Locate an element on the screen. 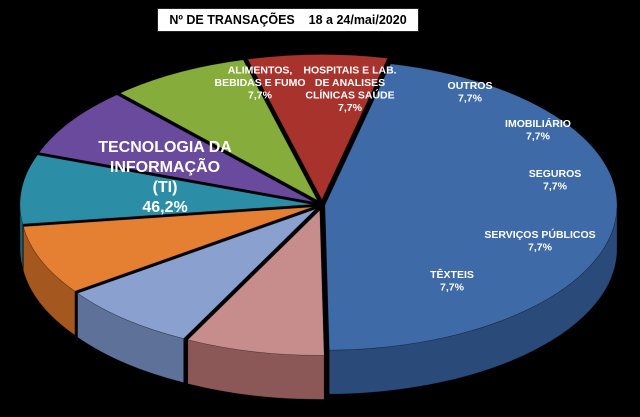 This screenshot has height=417, width=640. slice-category-label: DE ANALISES is located at coordinates (350, 83).